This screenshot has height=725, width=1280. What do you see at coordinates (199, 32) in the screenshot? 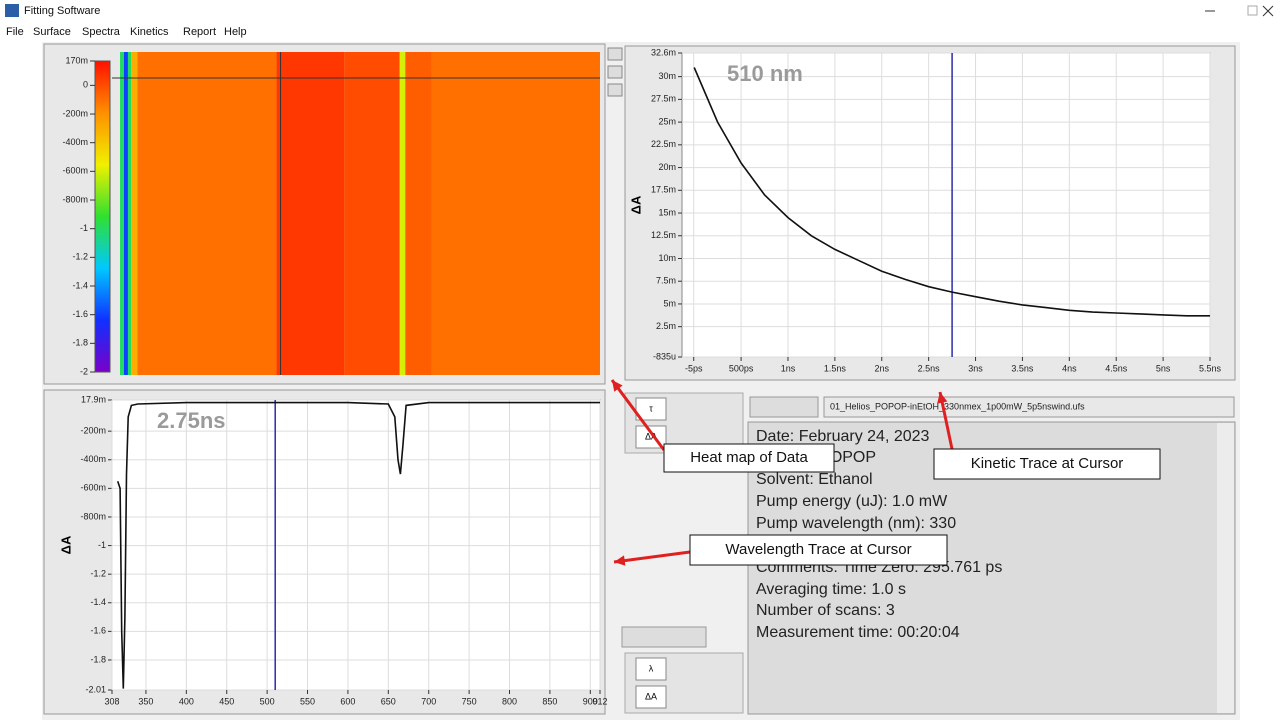
I see `menu-item: Report` at bounding box center [199, 32].